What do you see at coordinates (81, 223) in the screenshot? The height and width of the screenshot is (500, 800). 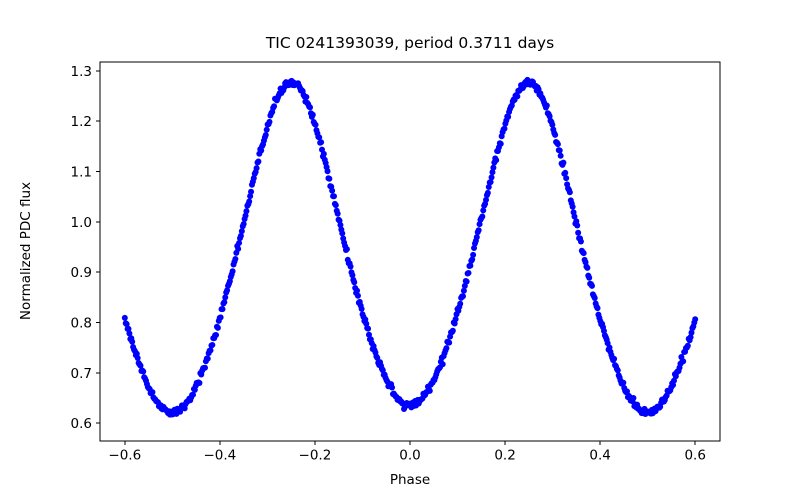 I see `y-axis-tick-label: 1.0` at bounding box center [81, 223].